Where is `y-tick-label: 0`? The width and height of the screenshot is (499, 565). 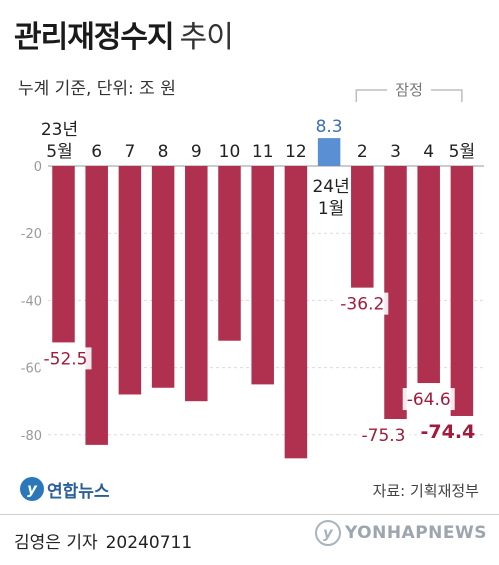 y-tick-label: 0 is located at coordinates (38, 167).